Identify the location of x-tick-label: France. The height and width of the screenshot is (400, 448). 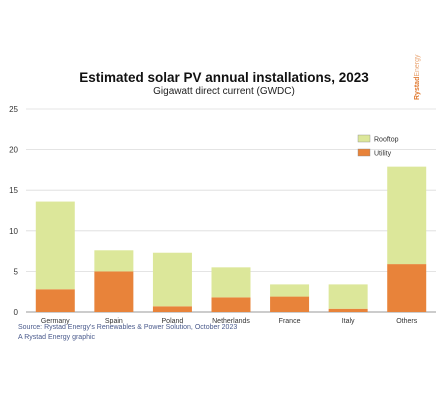
(290, 321).